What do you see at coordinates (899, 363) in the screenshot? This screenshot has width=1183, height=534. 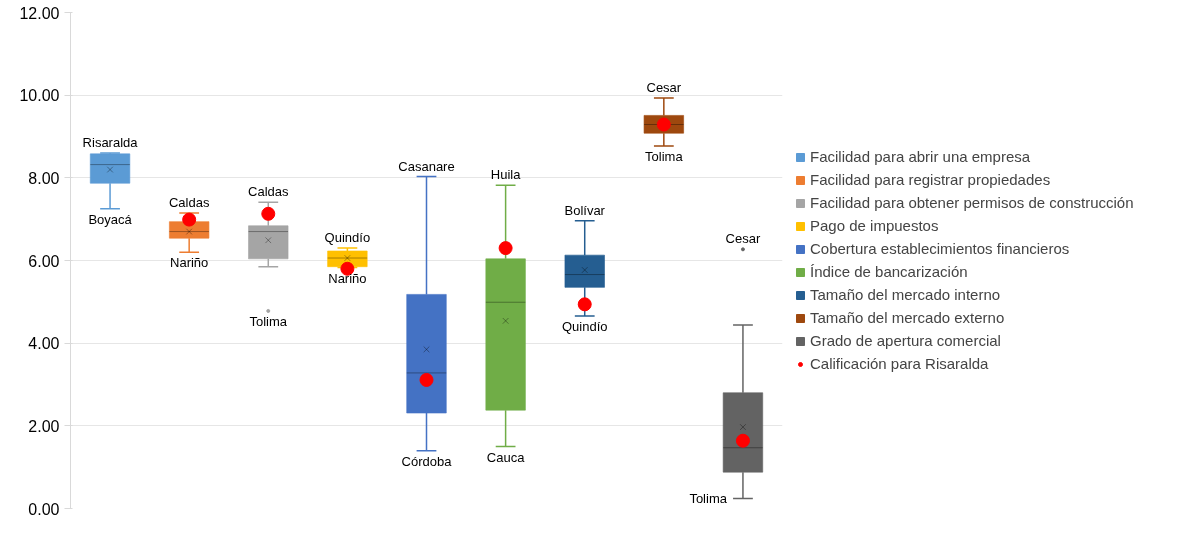 I see `legend-label: Calificación para Risaralda` at bounding box center [899, 363].